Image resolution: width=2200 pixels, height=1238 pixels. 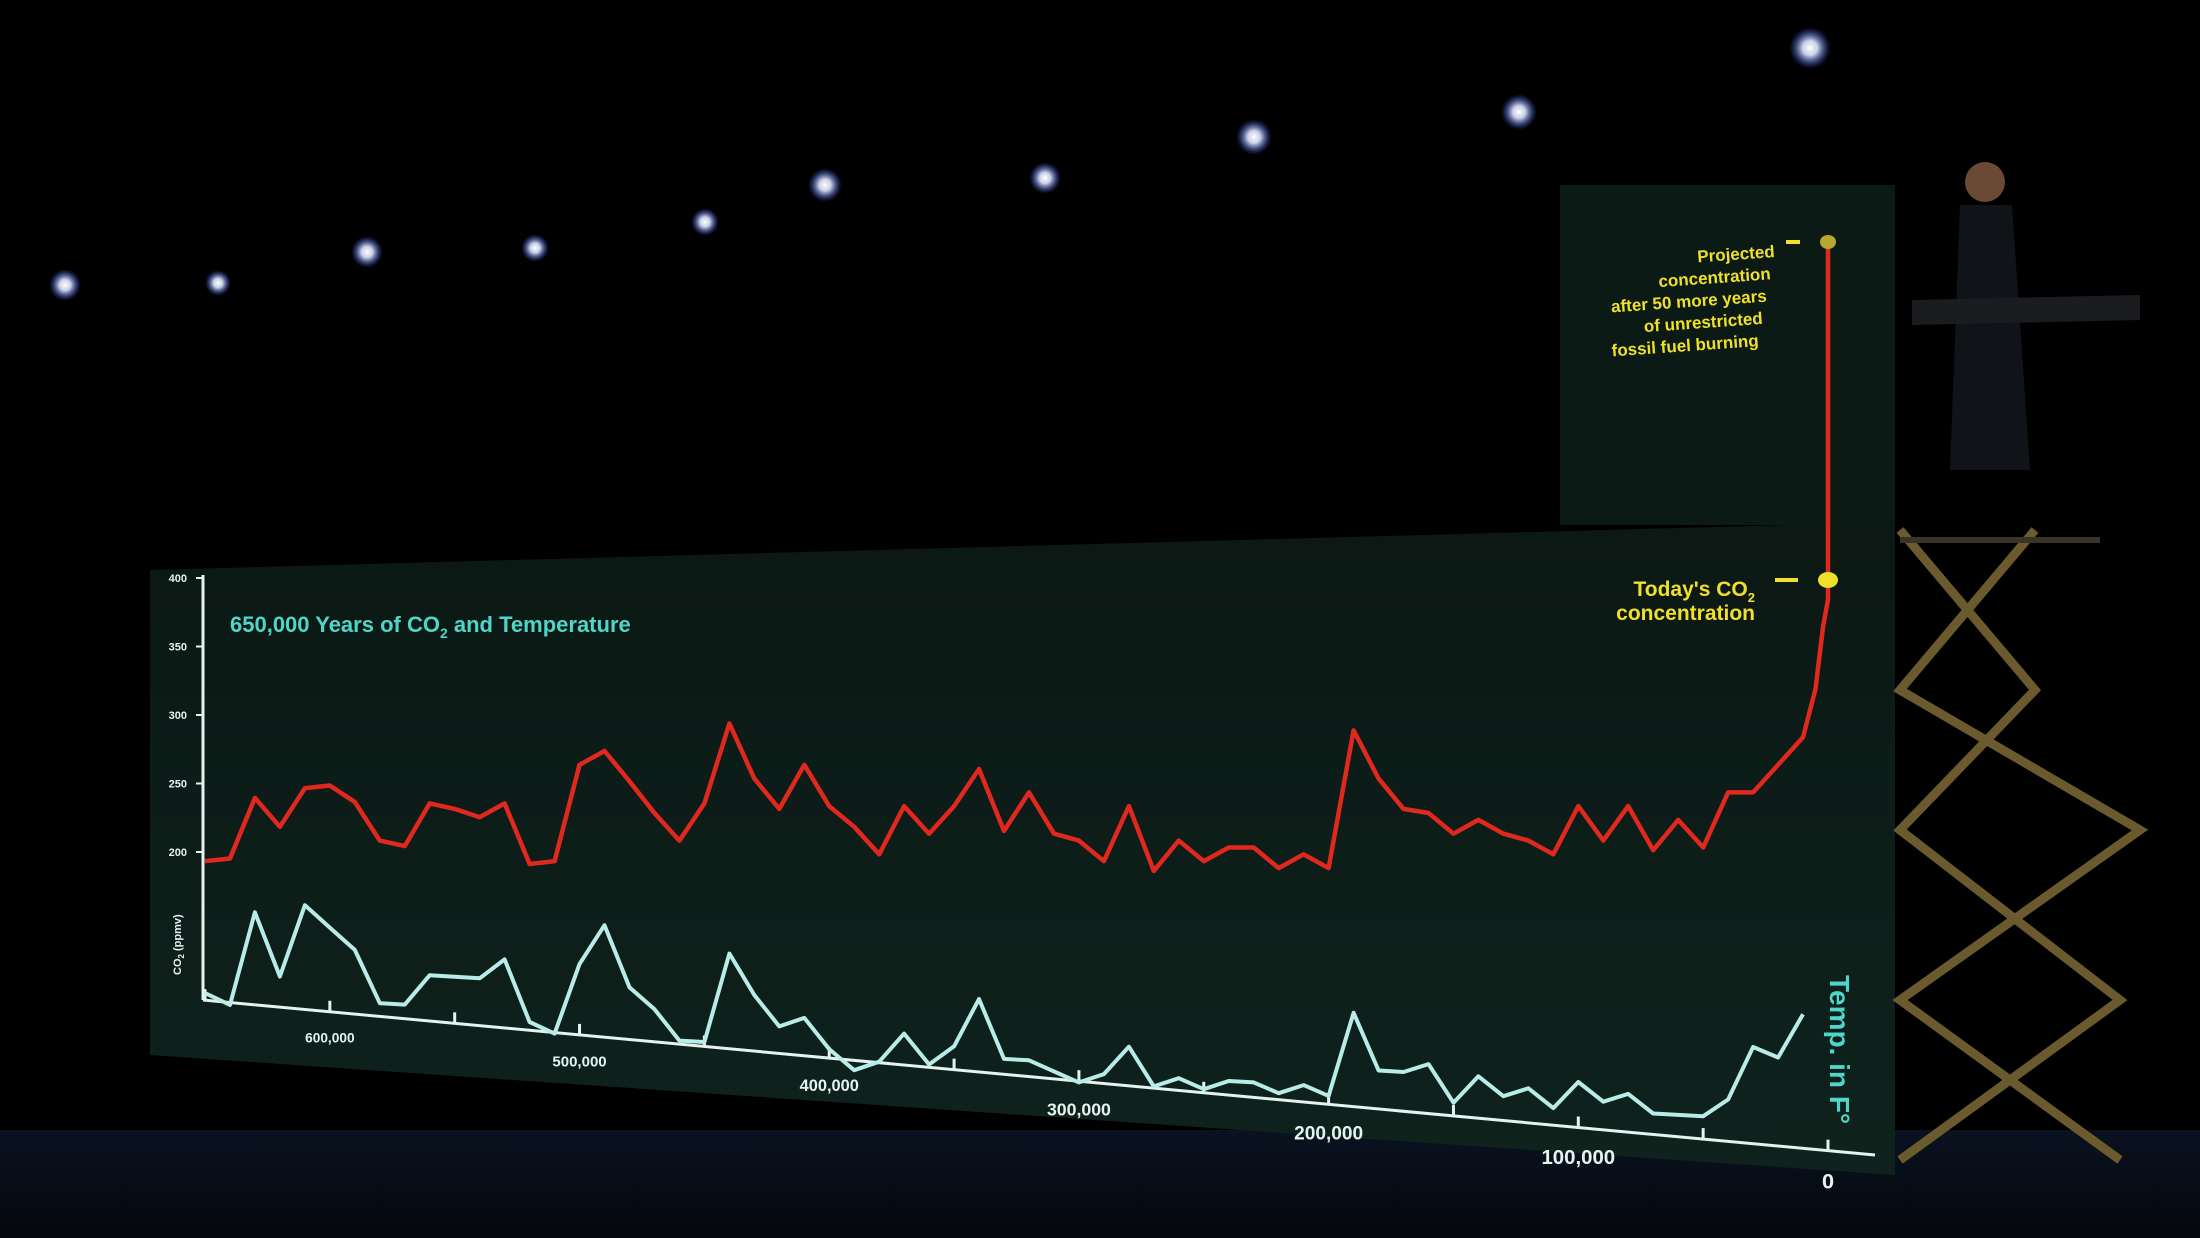 I want to click on chart-title-main: 650,000 Years of CO, so click(x=335, y=624).